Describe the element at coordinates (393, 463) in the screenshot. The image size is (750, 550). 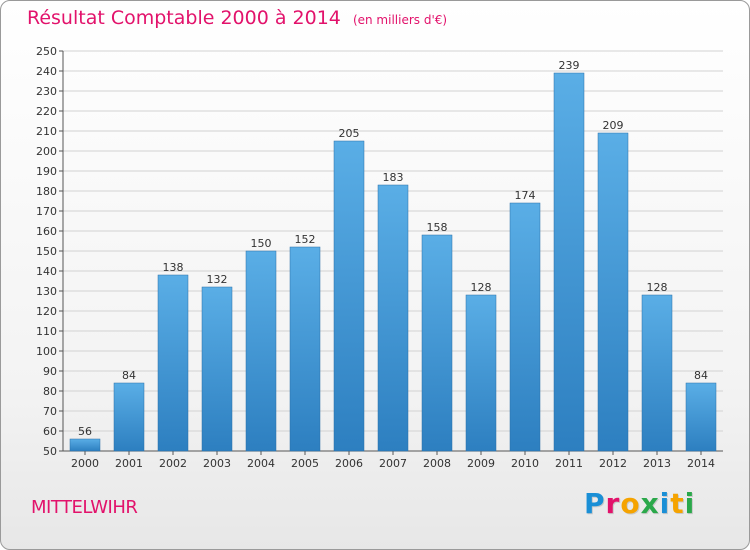
I see `x-tick-label: 2007` at that location.